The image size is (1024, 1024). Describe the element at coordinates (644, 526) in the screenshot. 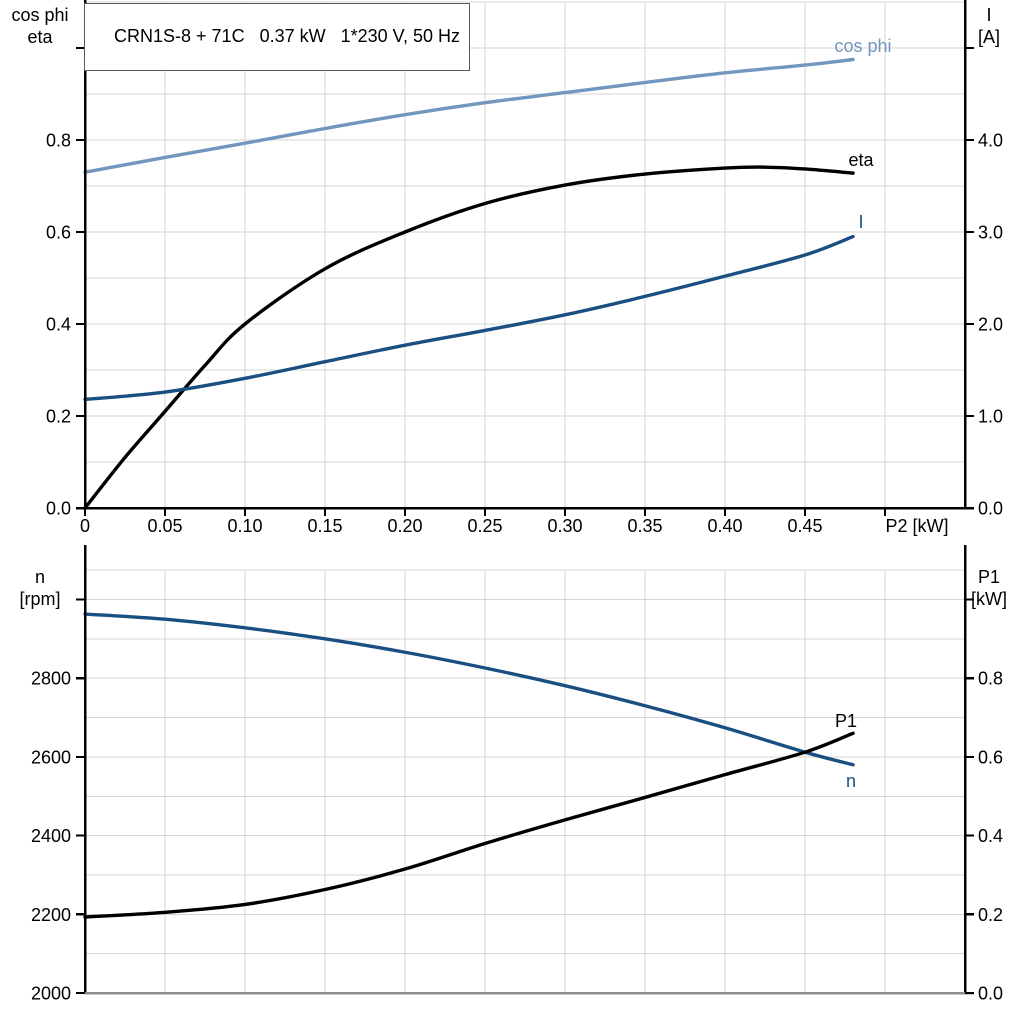

I see `motor-electrical-curves-x-tick-label: 0.35` at that location.